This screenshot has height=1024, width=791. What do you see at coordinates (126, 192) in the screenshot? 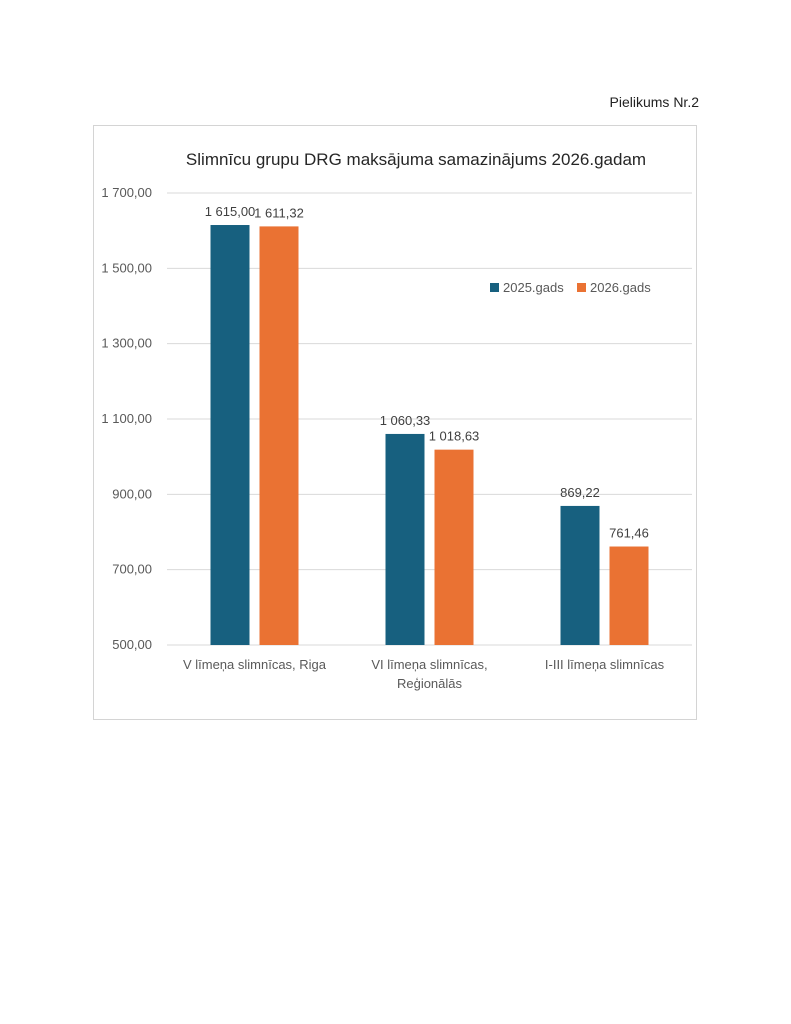
I see `y-tick-label: 1 700,00` at bounding box center [126, 192].